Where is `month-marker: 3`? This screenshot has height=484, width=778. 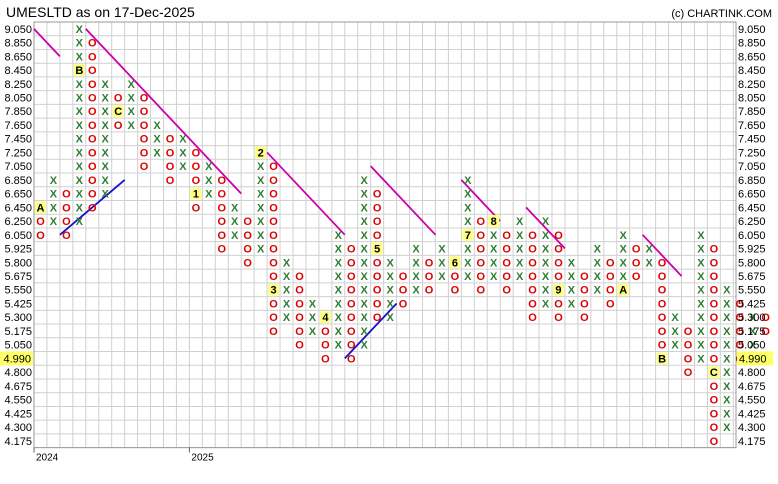 month-marker: 3 is located at coordinates (274, 291).